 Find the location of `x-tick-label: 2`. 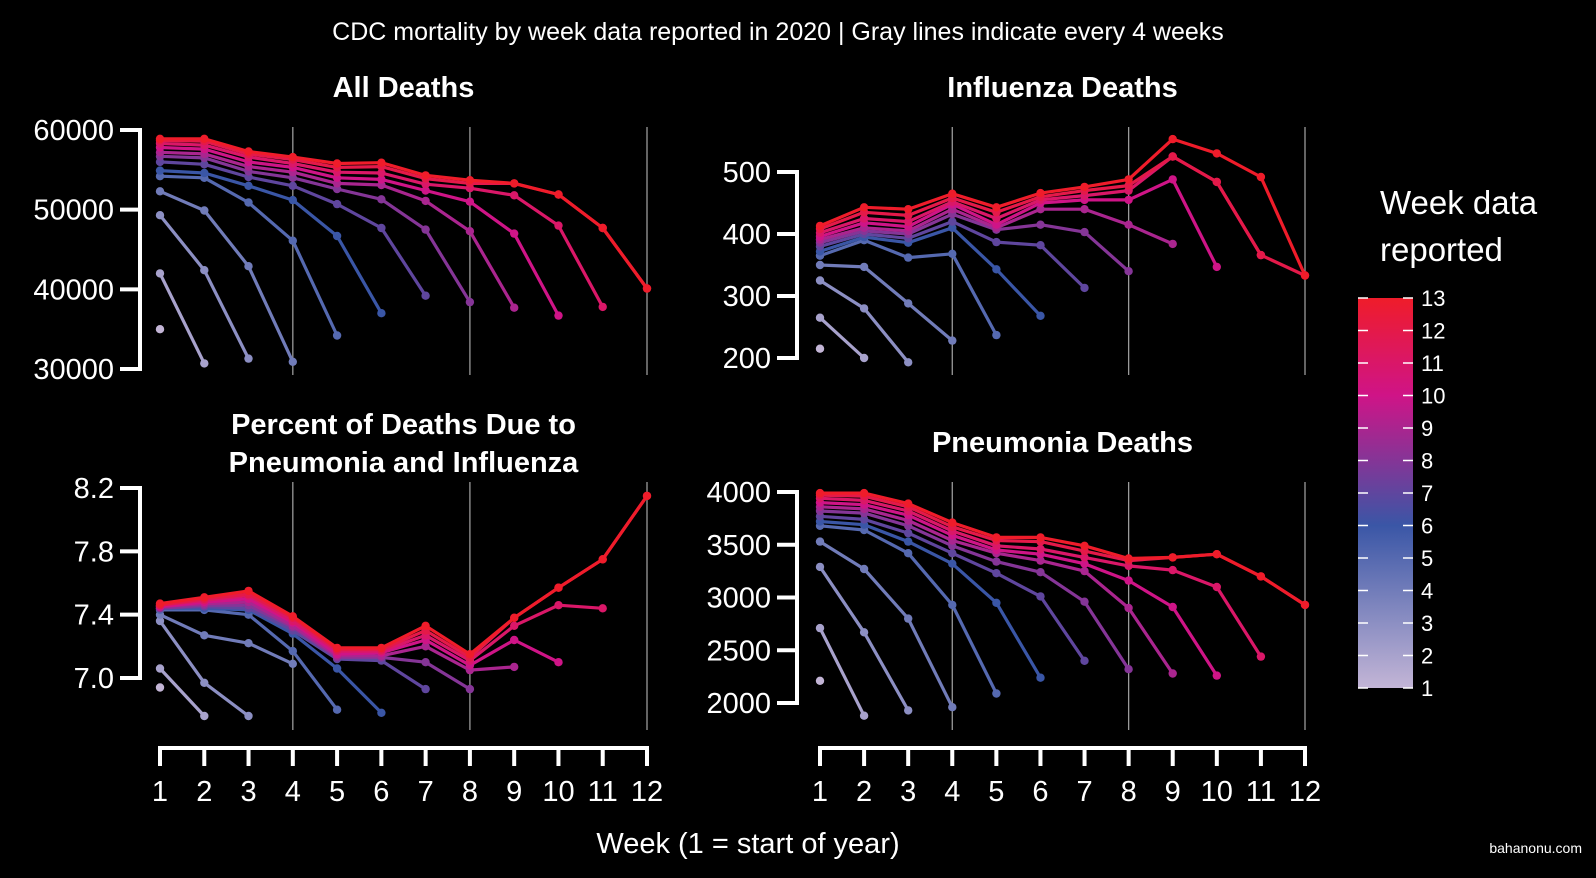

x-tick-label: 2 is located at coordinates (864, 792).